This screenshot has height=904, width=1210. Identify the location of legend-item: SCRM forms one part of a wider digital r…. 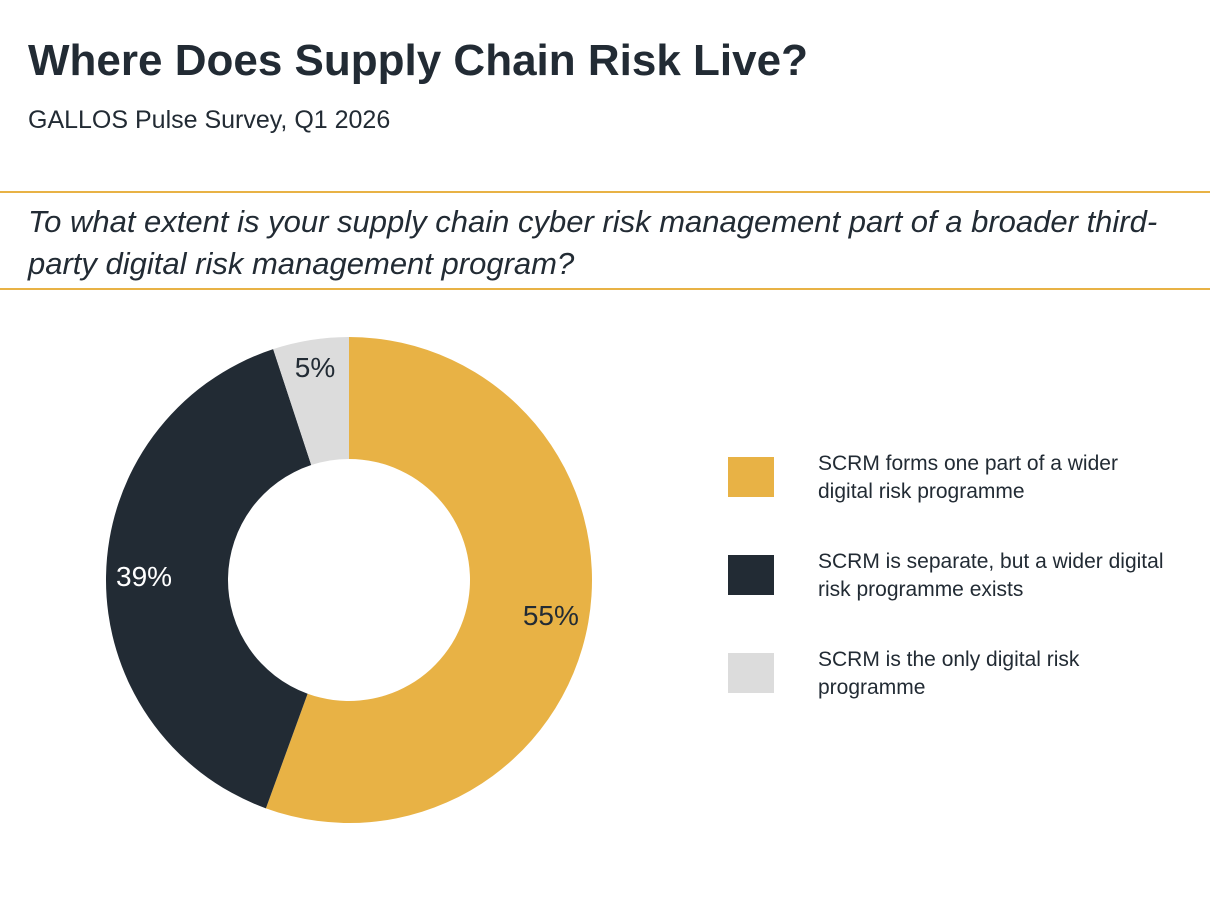
(958, 480).